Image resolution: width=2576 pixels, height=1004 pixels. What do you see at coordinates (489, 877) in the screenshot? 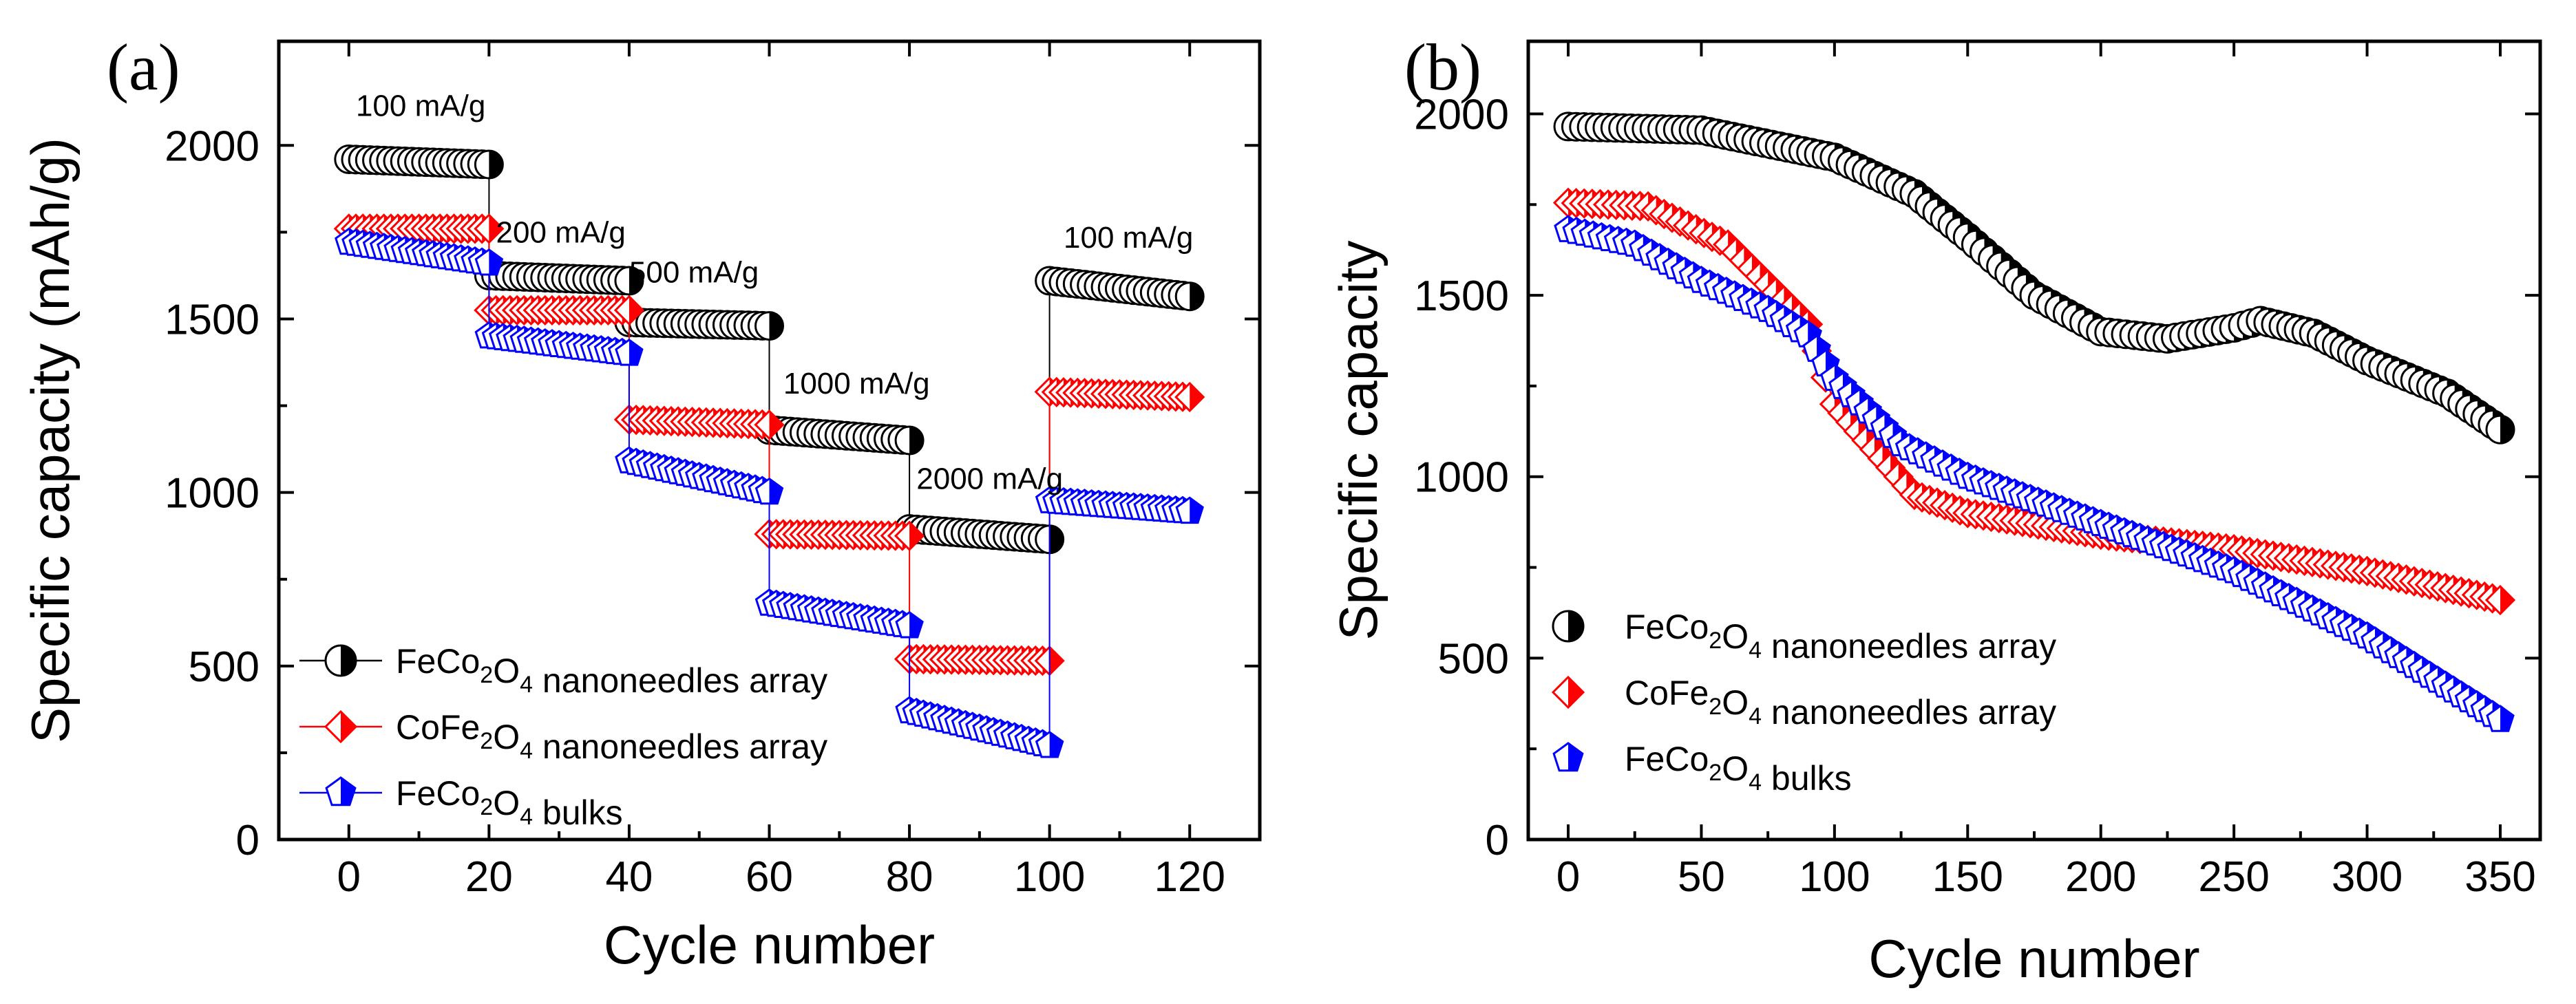
I see `x-tick-label: 20` at bounding box center [489, 877].